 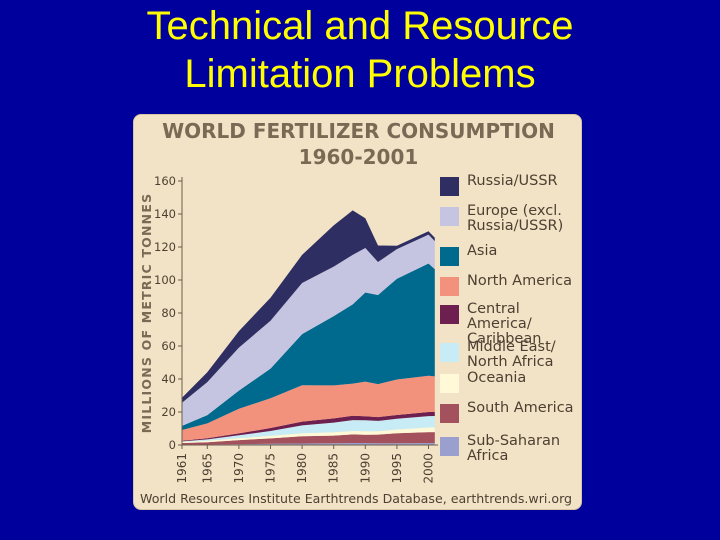 What do you see at coordinates (514, 448) in the screenshot?
I see `legend-label: Sub-Saharan Africa` at bounding box center [514, 448].